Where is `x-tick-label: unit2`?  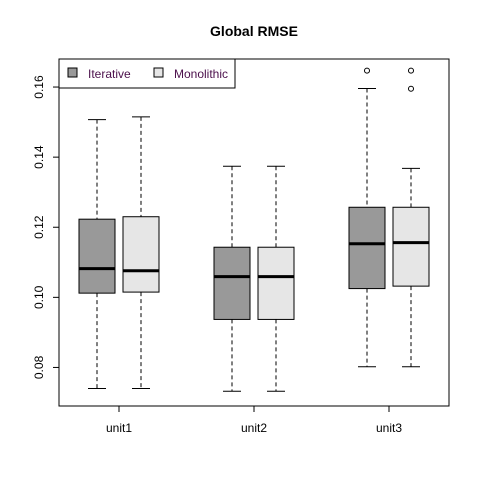
x-tick-label: unit2 is located at coordinates (254, 428).